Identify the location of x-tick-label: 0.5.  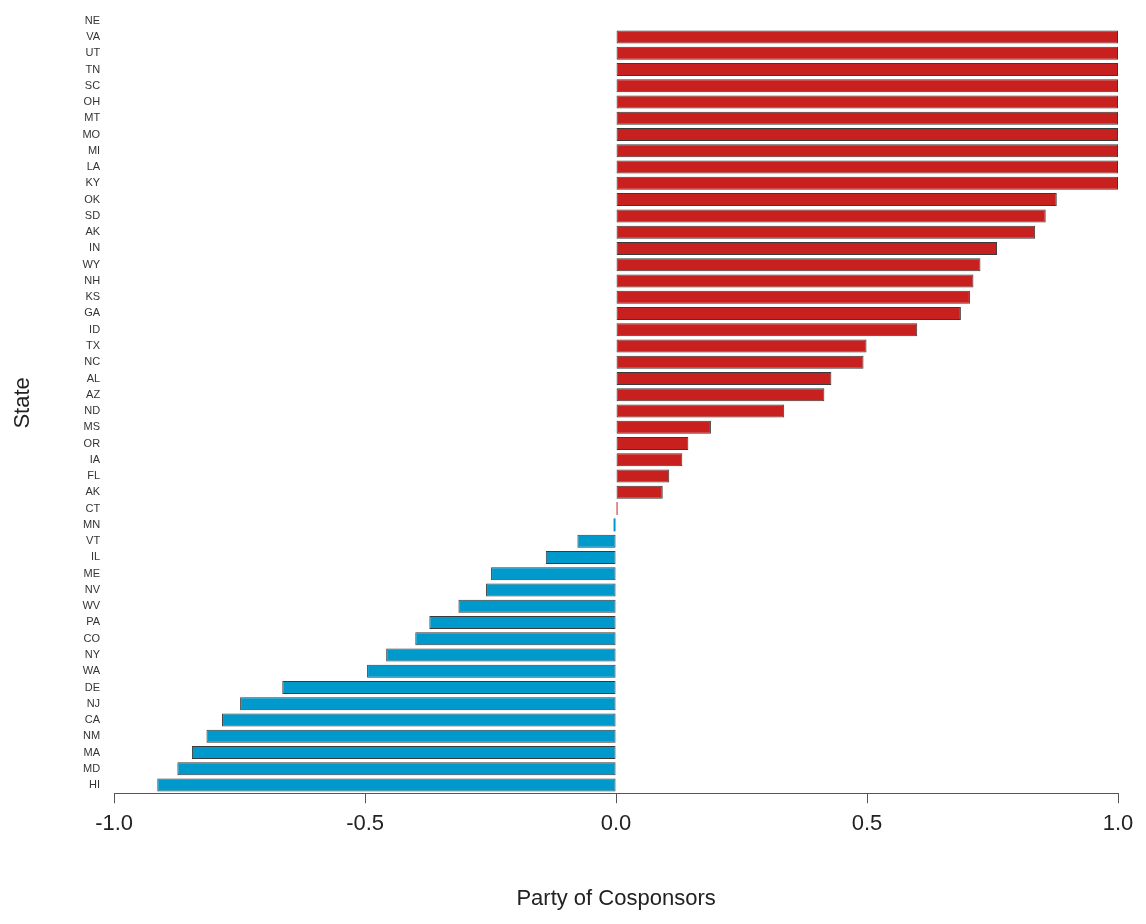
(867, 823).